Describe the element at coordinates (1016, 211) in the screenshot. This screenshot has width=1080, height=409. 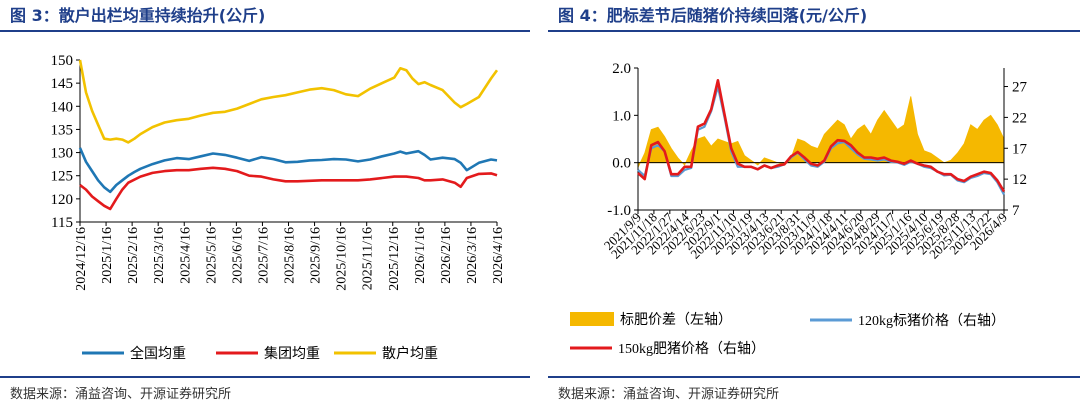
I see `y-right-tick-label: 7` at that location.